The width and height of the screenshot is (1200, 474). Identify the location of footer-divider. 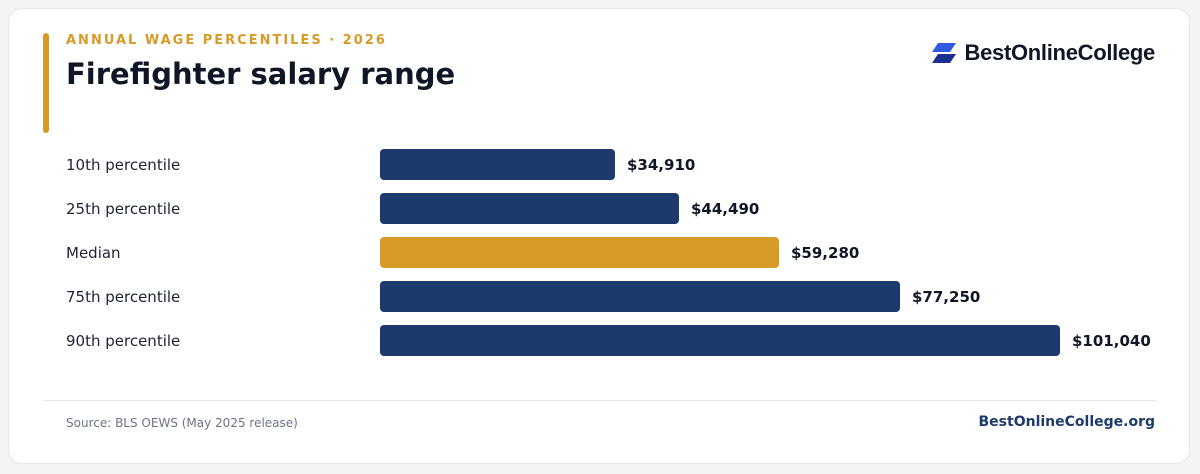
(599, 400).